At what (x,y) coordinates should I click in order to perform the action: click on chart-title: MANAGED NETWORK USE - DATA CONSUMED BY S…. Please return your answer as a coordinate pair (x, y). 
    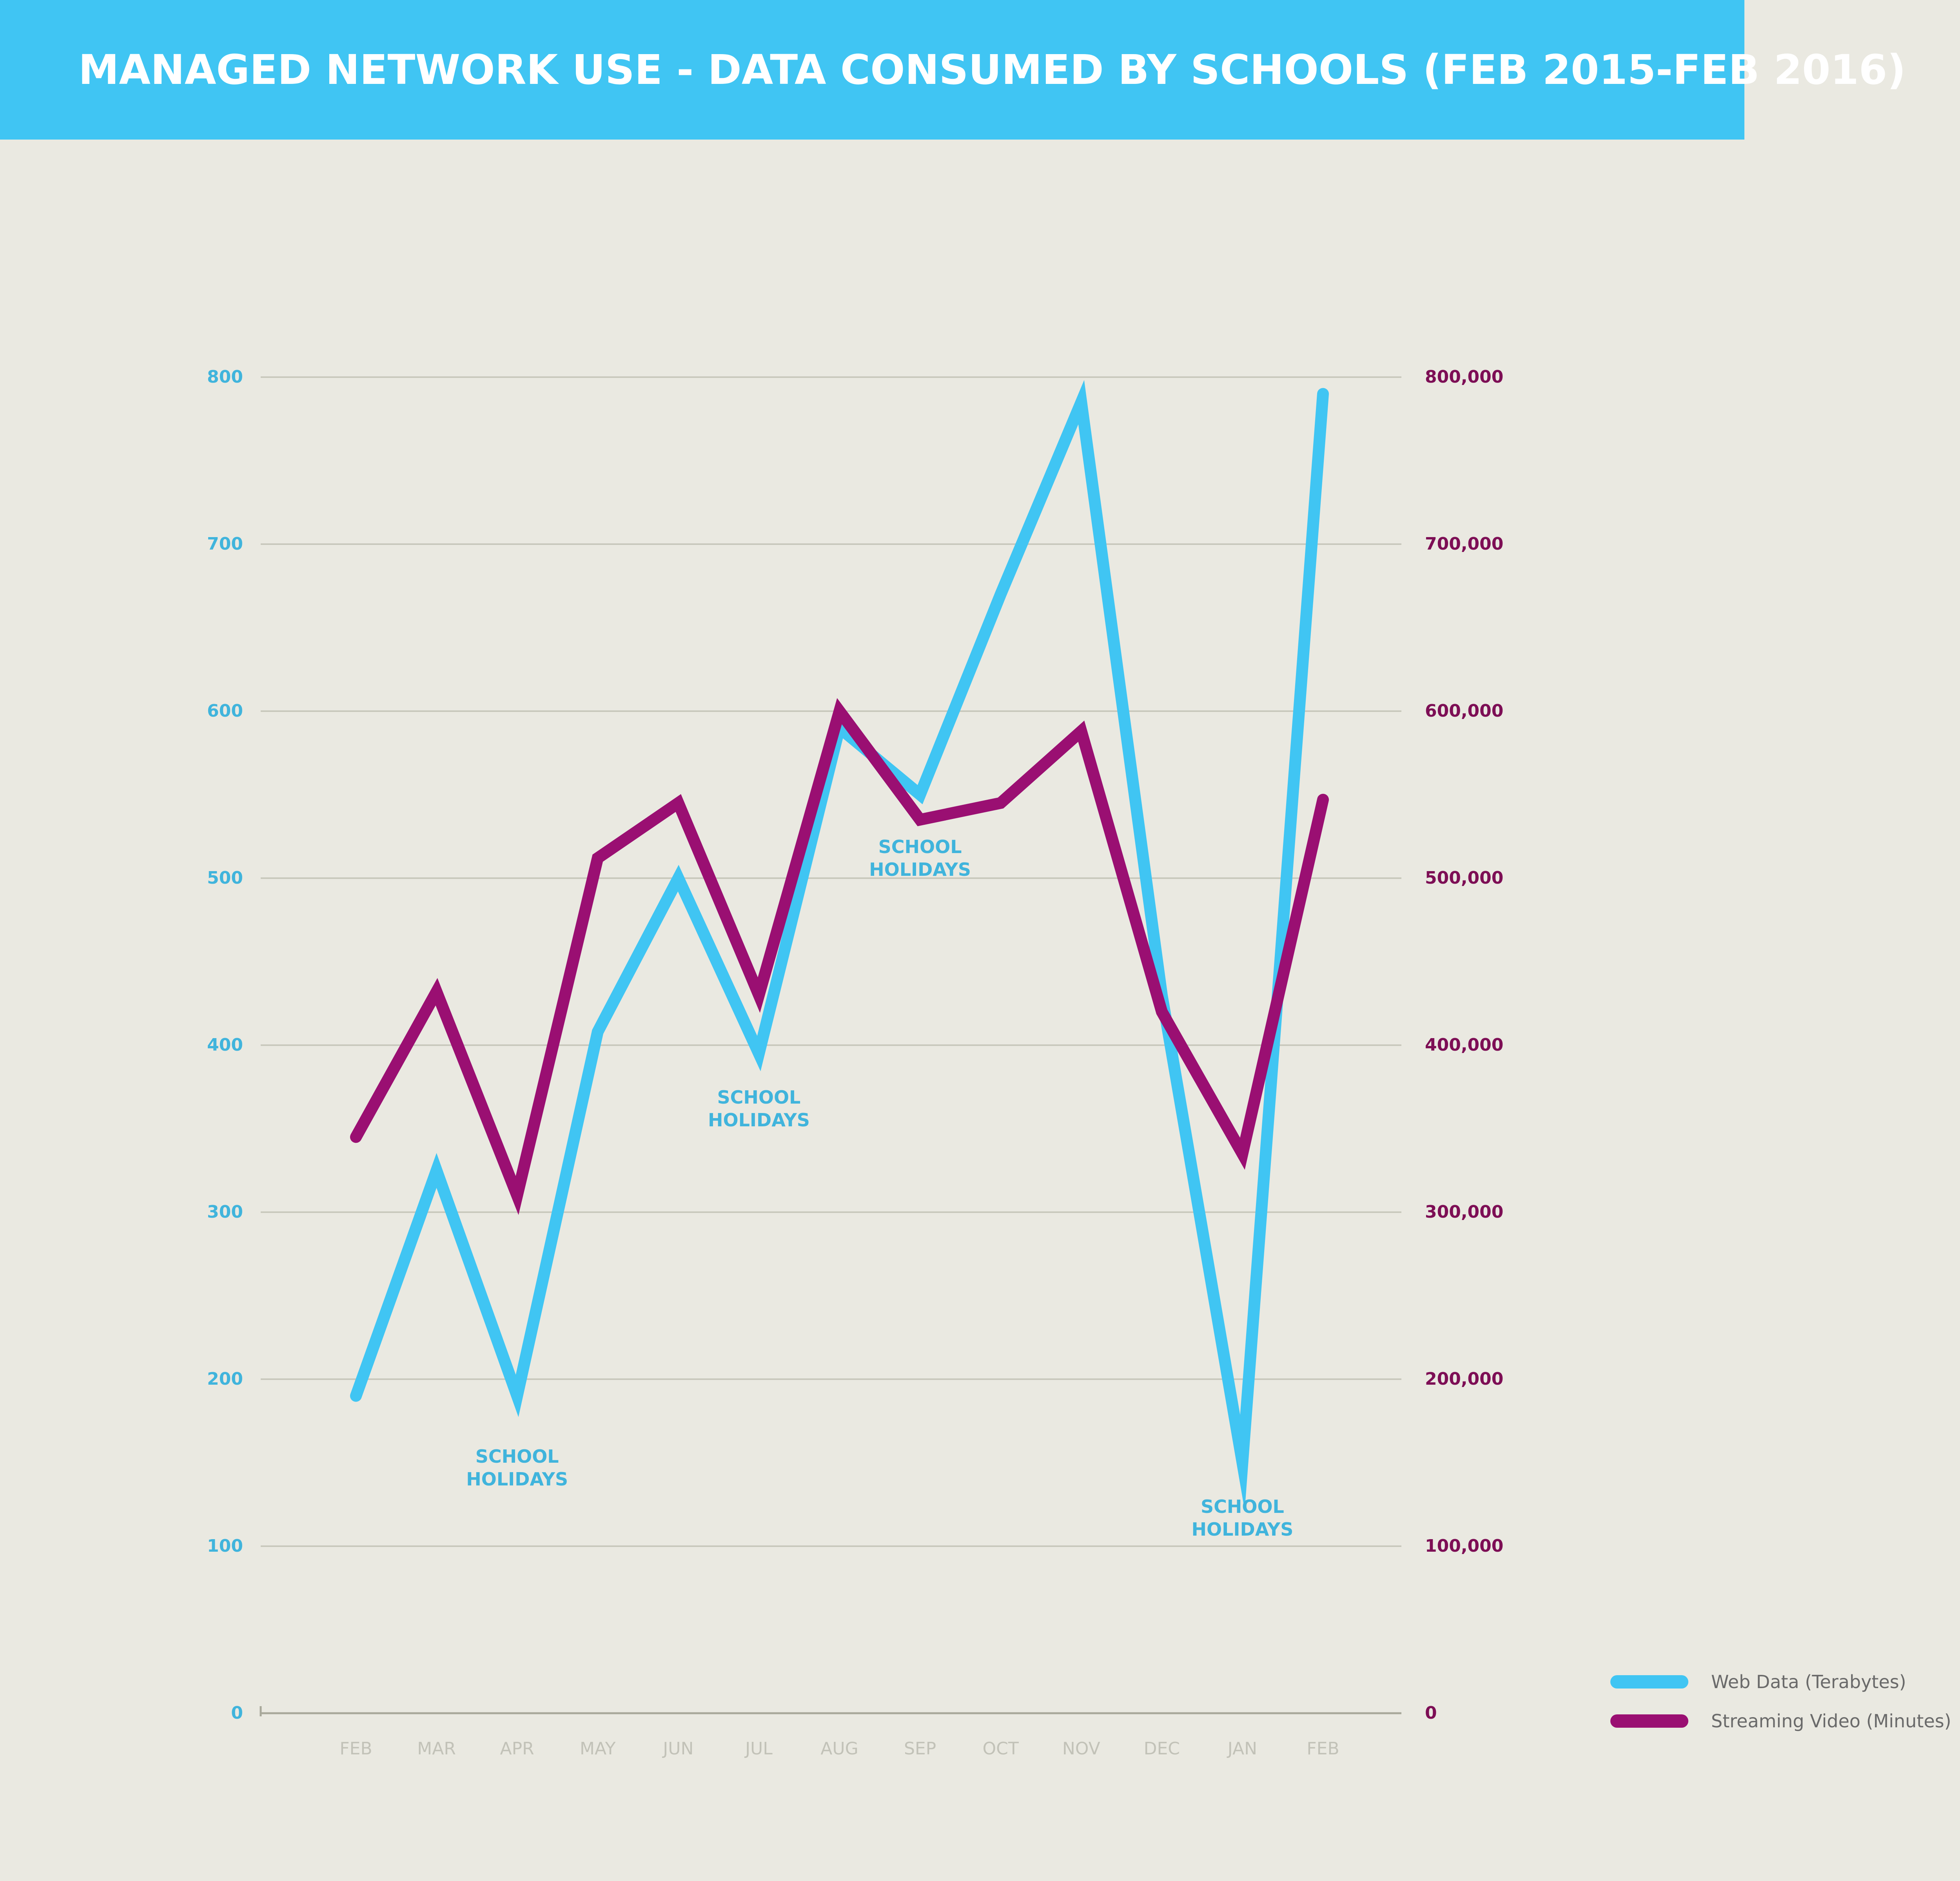
    Looking at the image, I should click on (992, 70).